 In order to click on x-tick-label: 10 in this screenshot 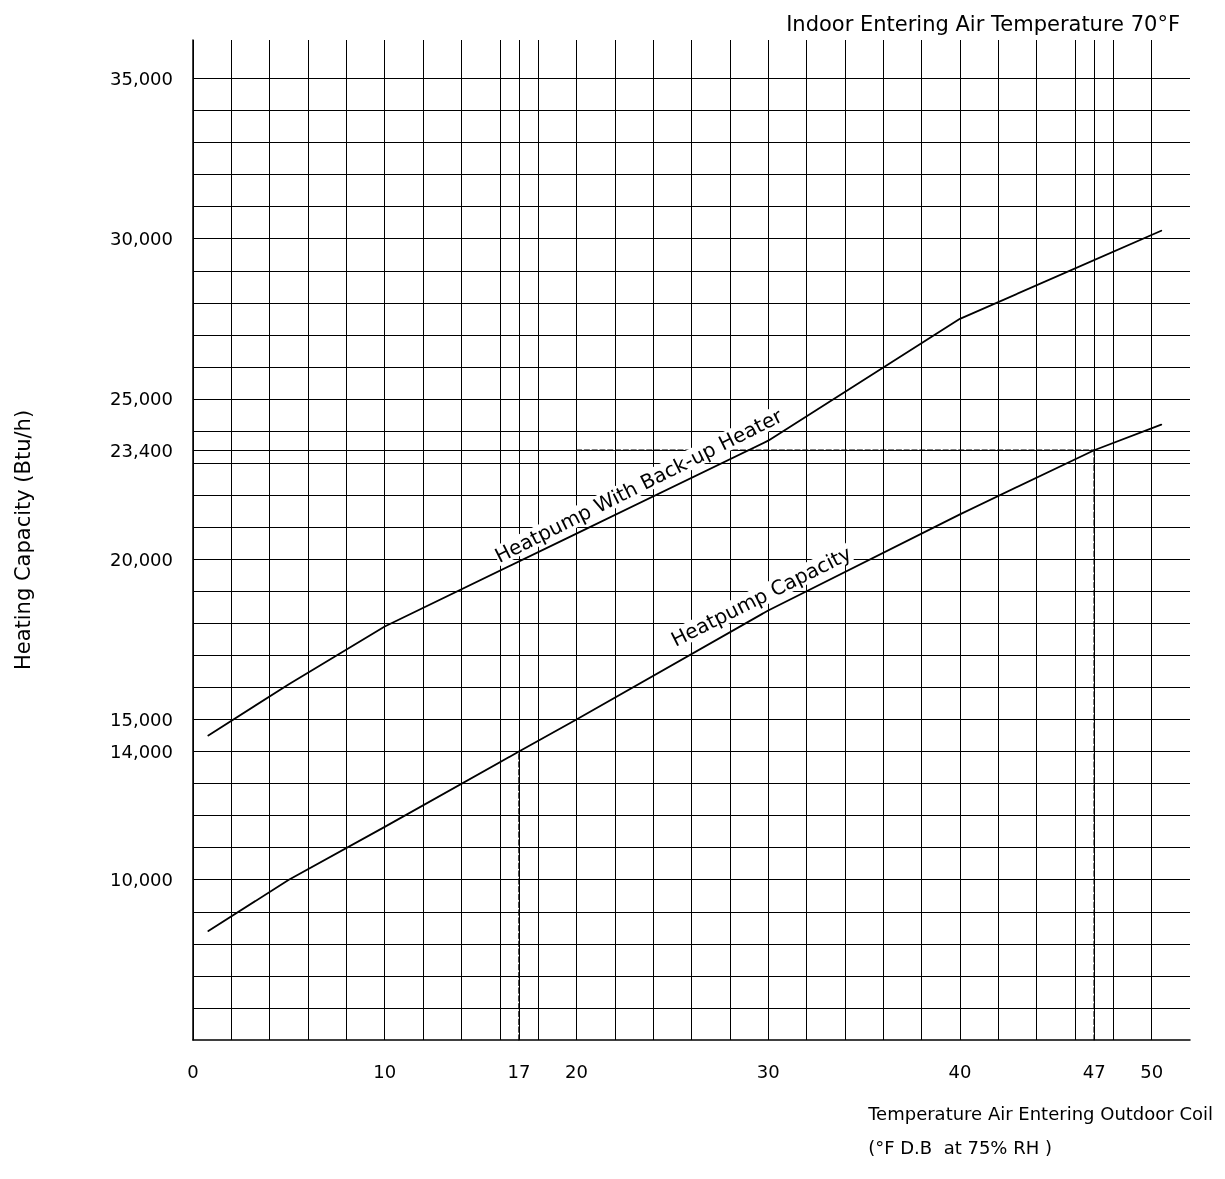, I will do `click(385, 1071)`.